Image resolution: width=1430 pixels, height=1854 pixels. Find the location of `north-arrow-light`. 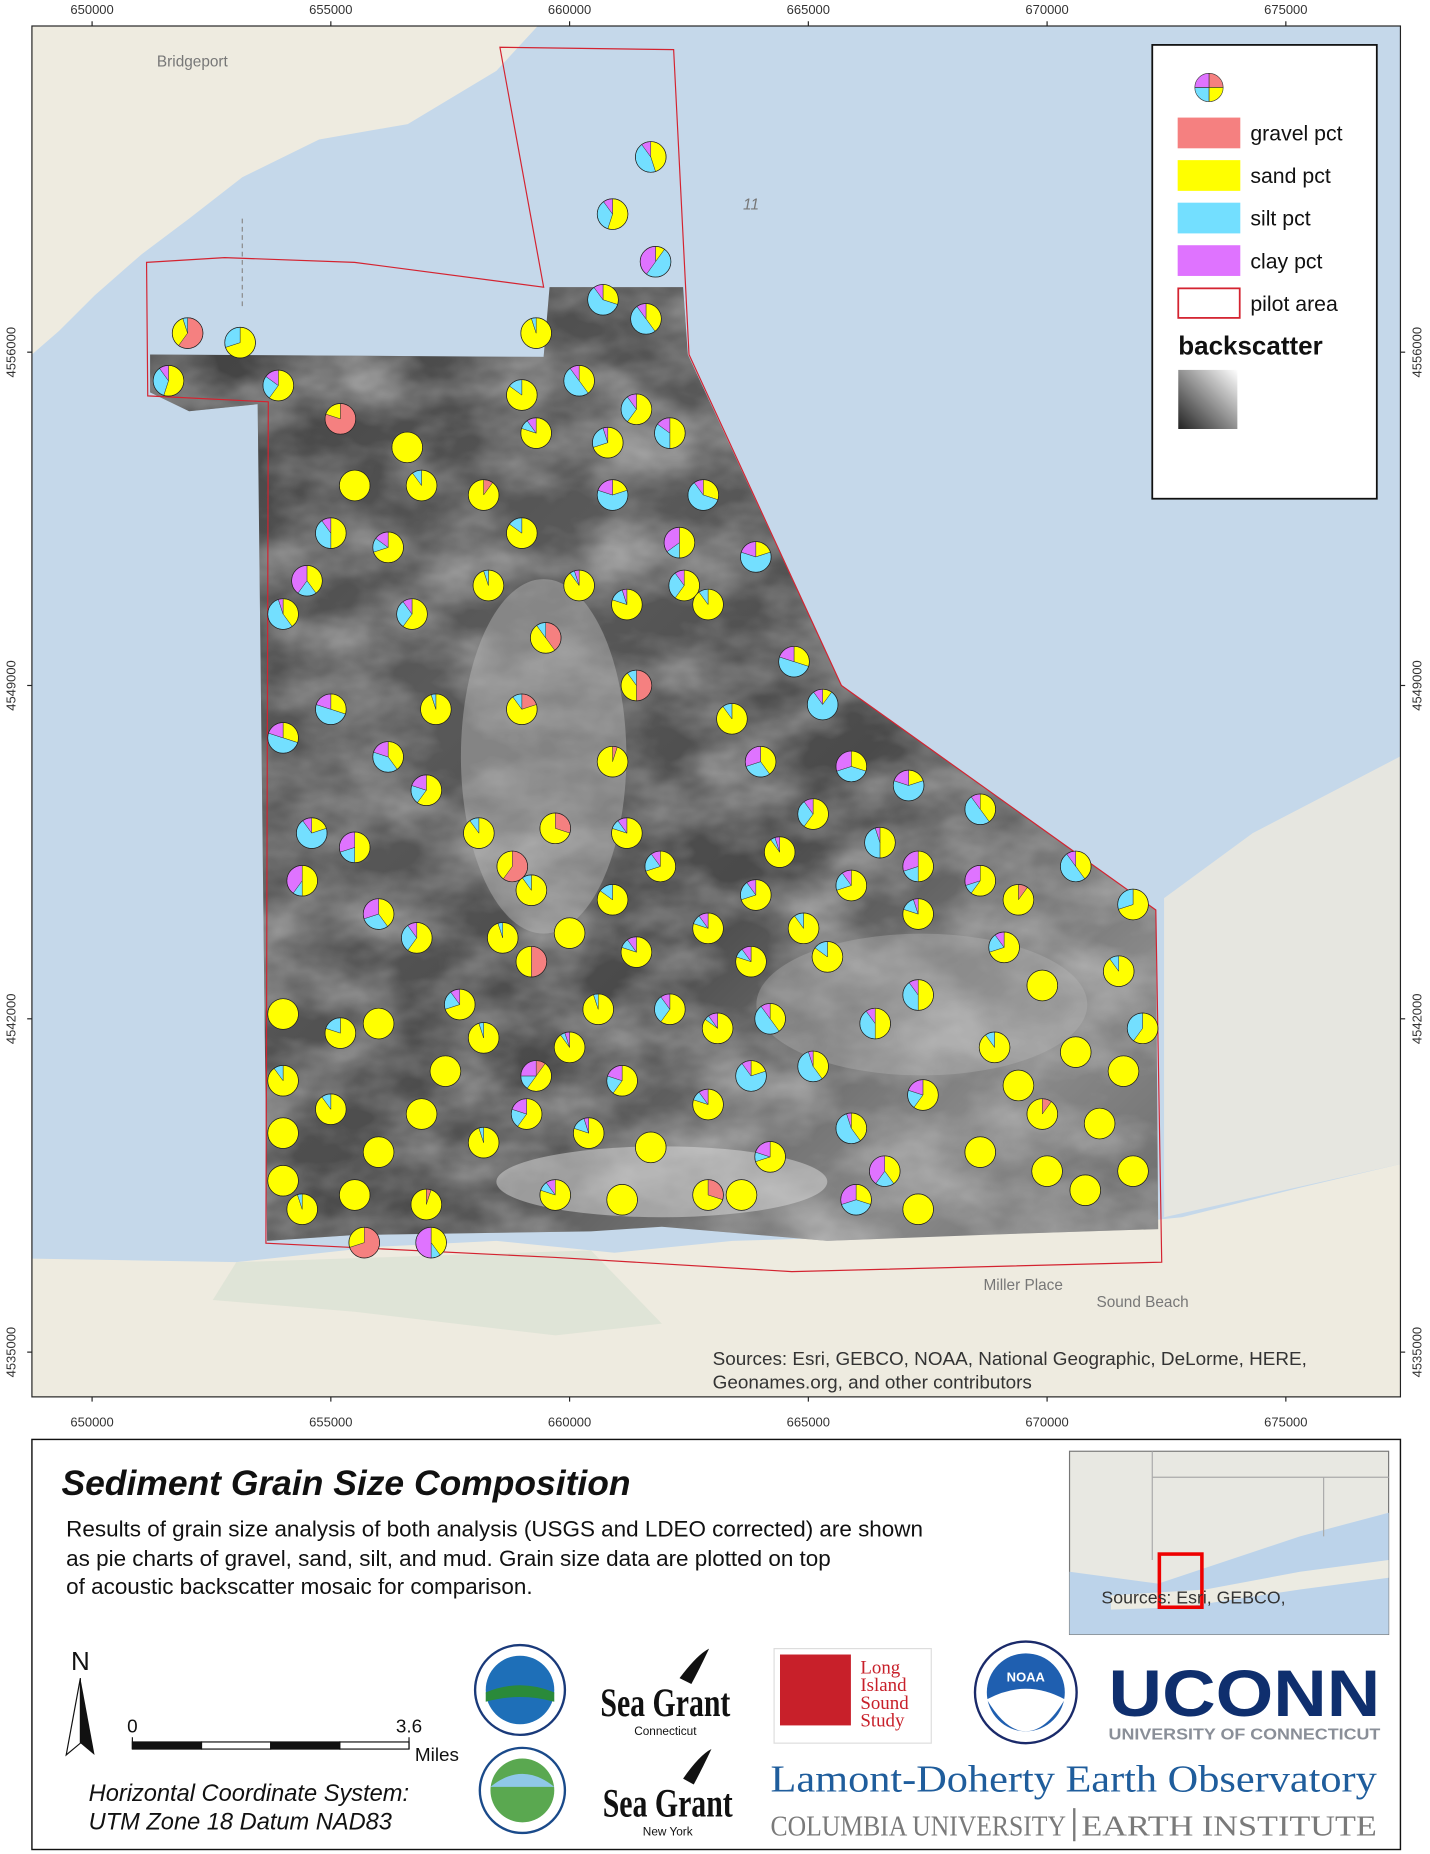

north-arrow-light is located at coordinates (73, 1717).